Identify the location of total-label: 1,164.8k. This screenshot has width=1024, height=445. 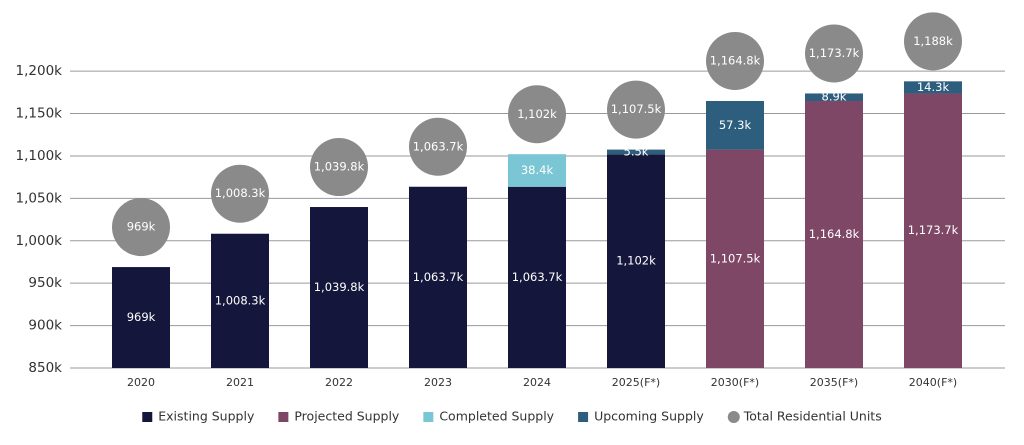
(735, 61).